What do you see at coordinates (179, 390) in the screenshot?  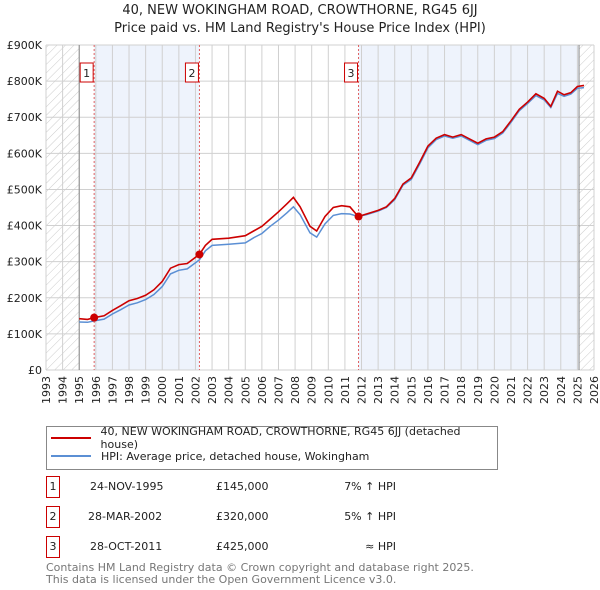 I see `x-tick-label: 2001` at bounding box center [179, 390].